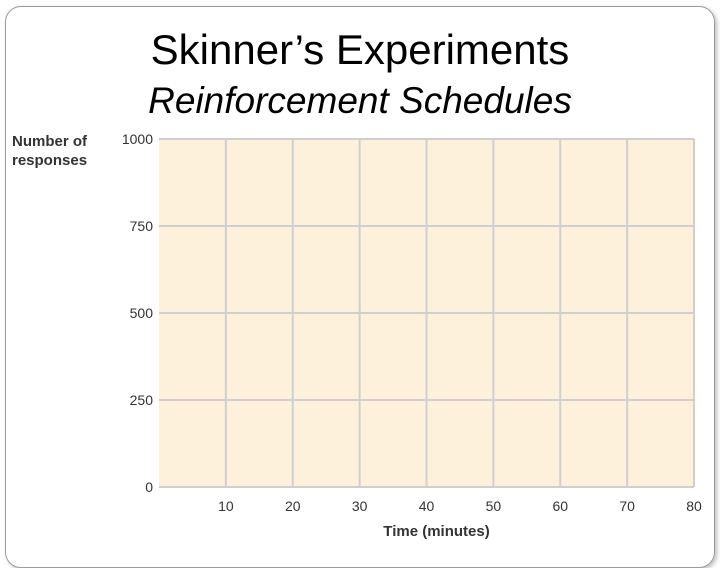  What do you see at coordinates (494, 506) in the screenshot?
I see `x-tick-label-50: 50` at bounding box center [494, 506].